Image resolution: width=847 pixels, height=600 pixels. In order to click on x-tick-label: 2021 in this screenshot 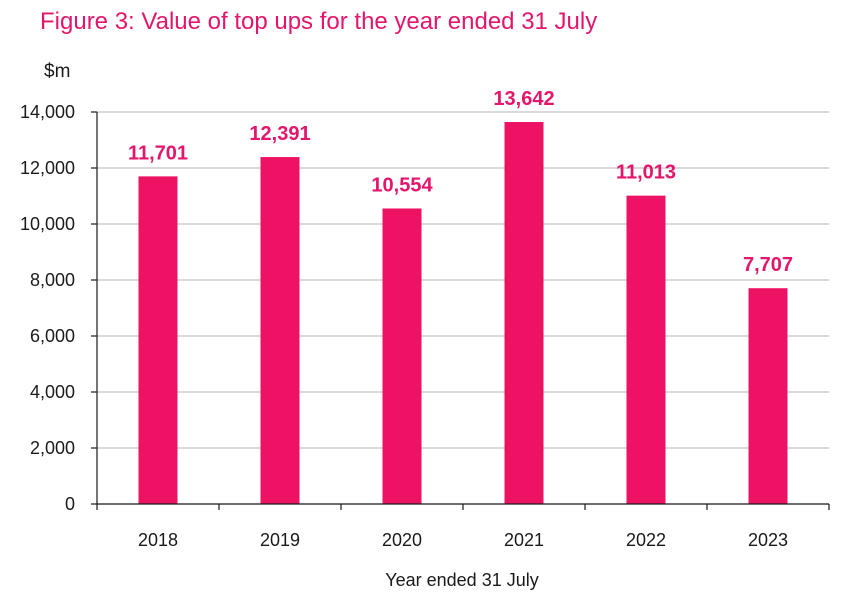, I will do `click(524, 540)`.